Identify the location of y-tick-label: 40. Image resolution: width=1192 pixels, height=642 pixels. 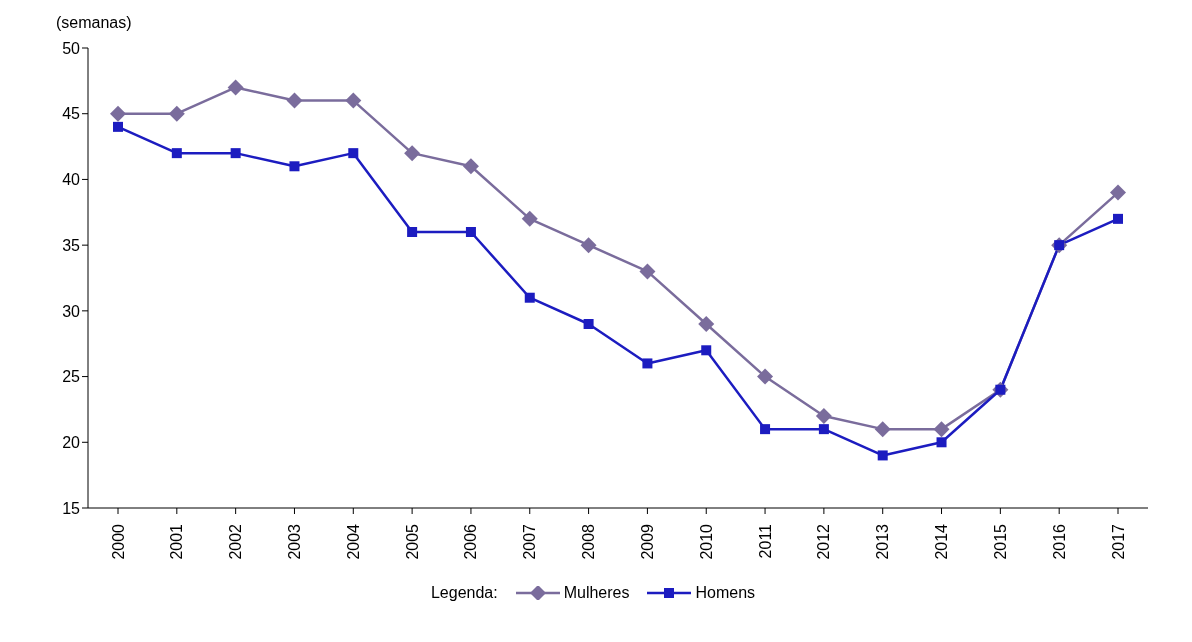
(71, 180).